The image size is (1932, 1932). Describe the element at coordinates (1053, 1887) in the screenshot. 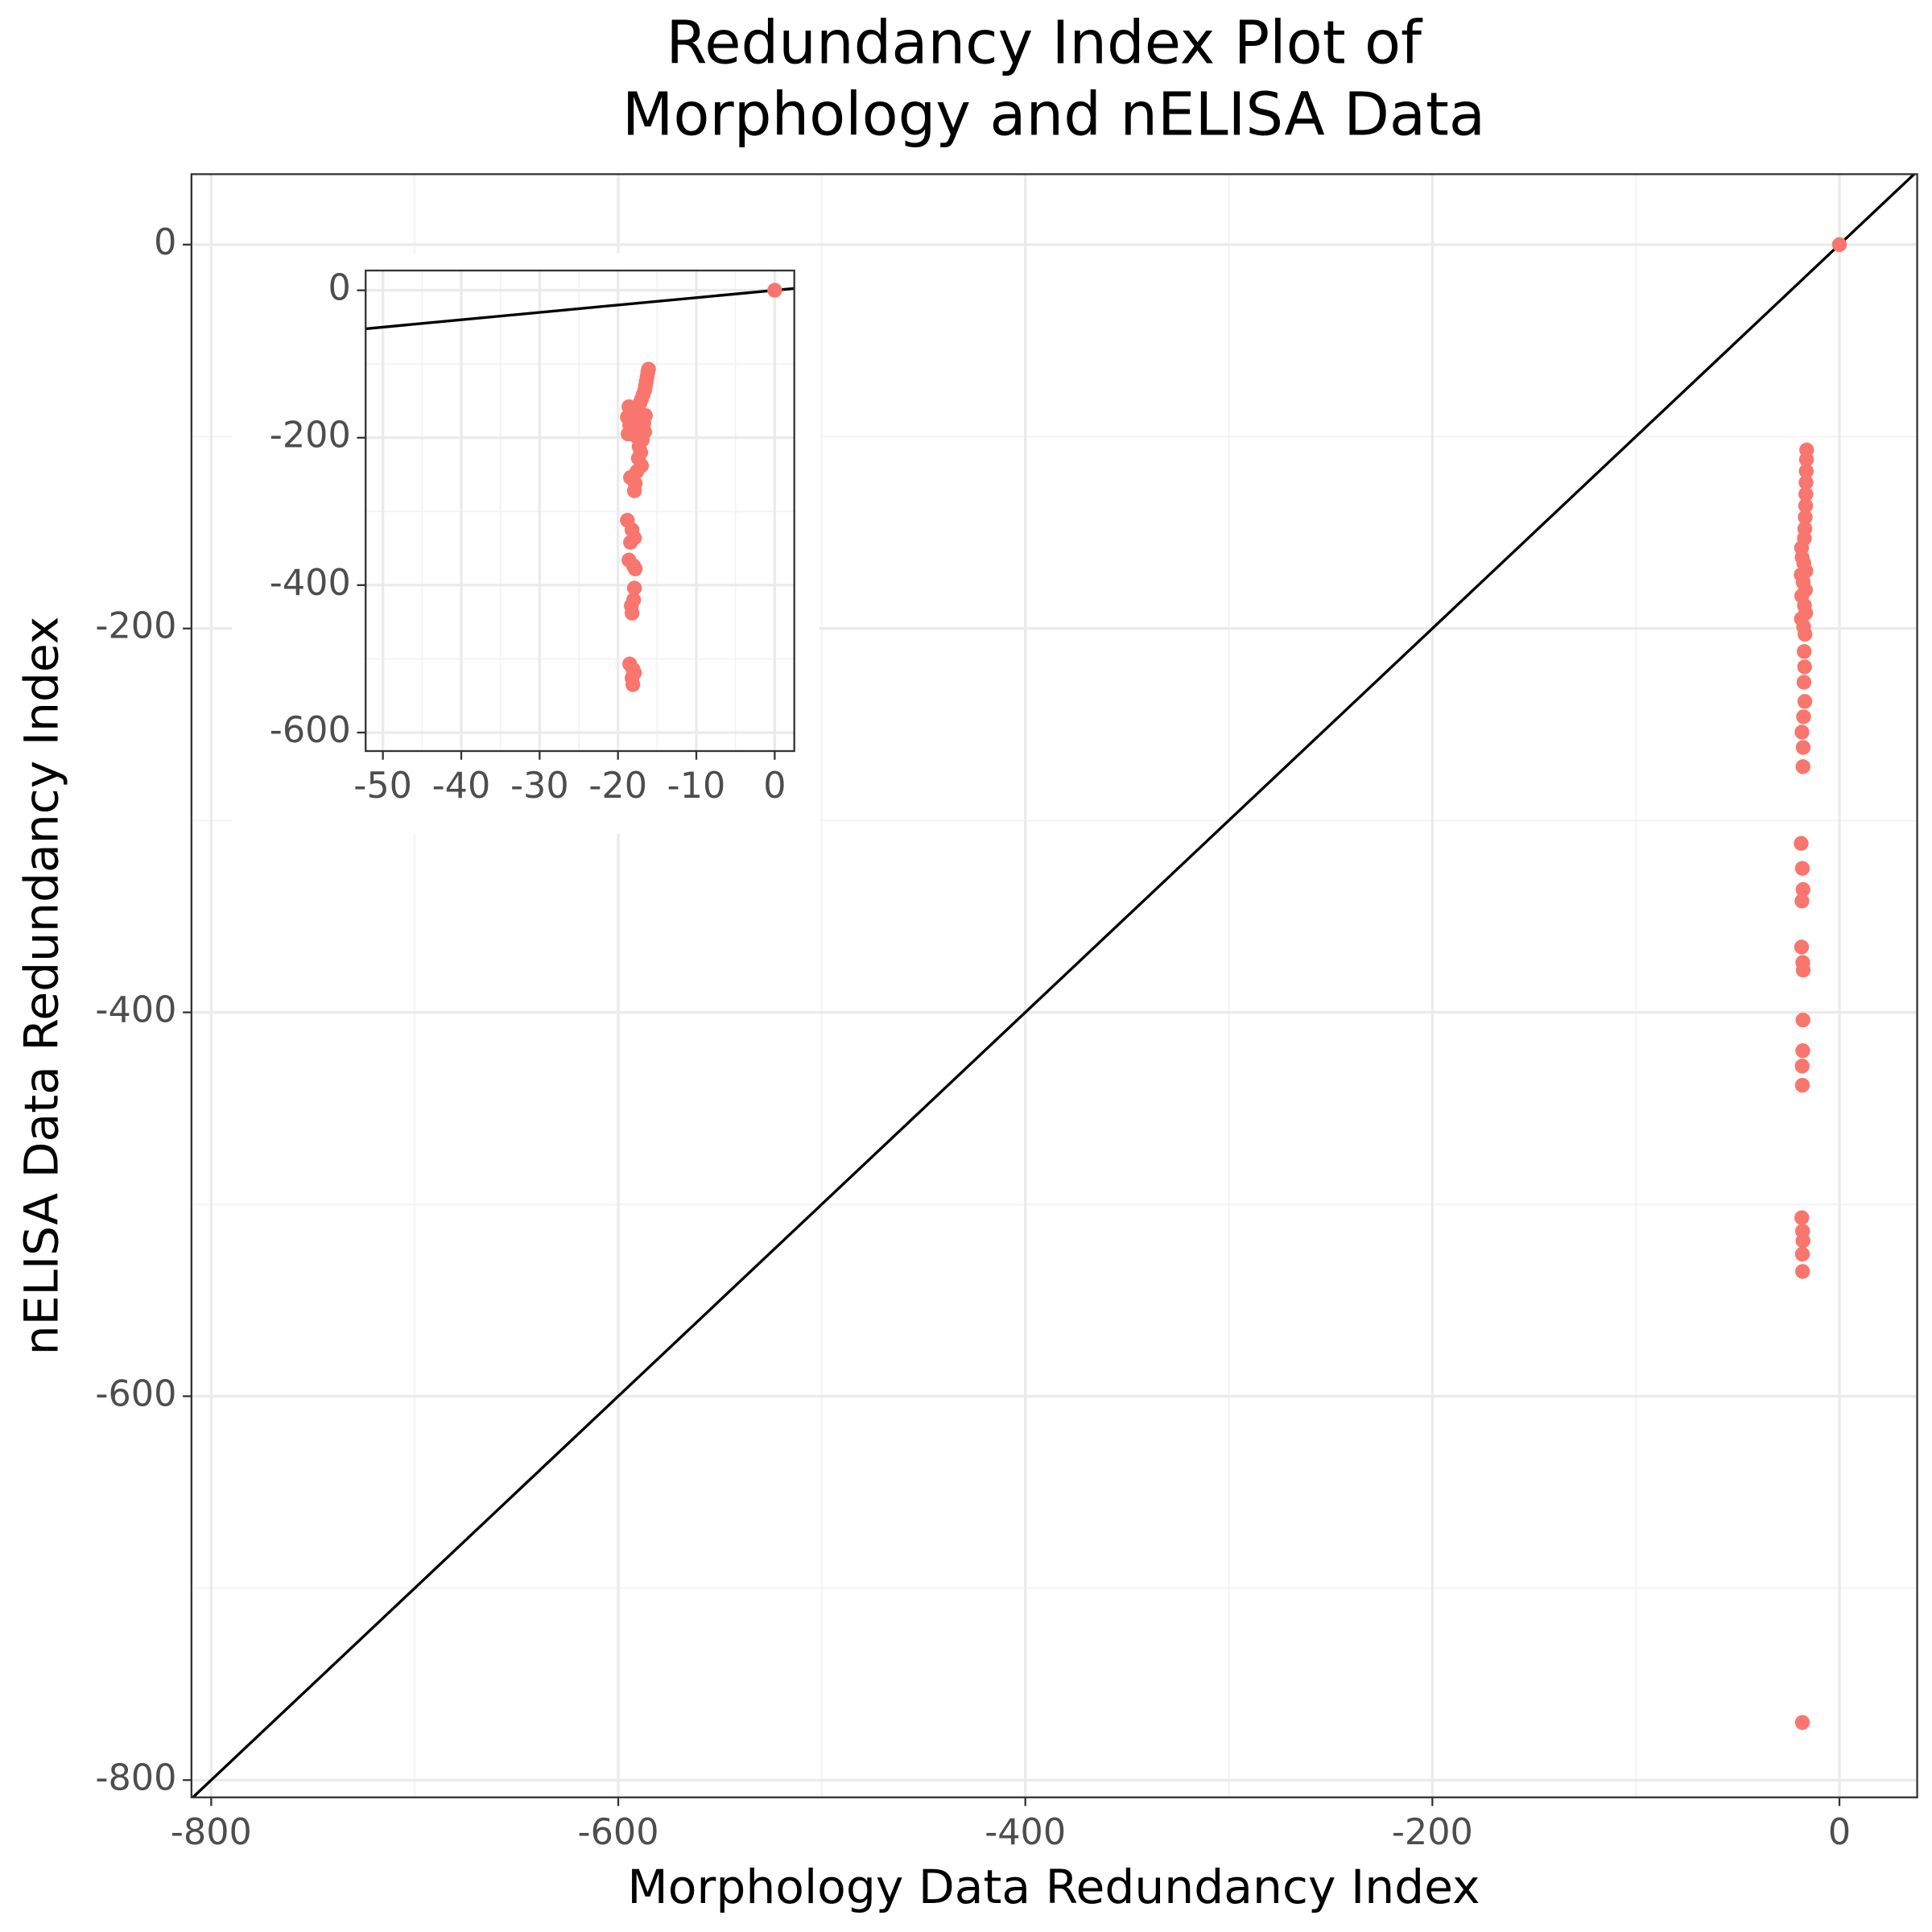

I see `x-axis-title: Morphology Data Redundancy Index` at that location.